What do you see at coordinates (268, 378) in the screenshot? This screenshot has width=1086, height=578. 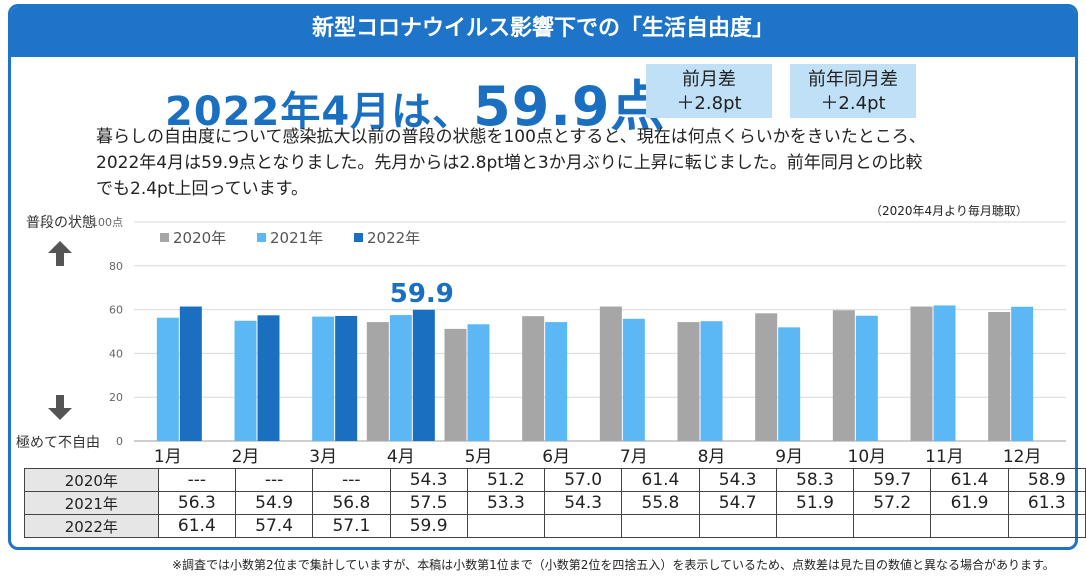 I see `bar-2022年-2月` at bounding box center [268, 378].